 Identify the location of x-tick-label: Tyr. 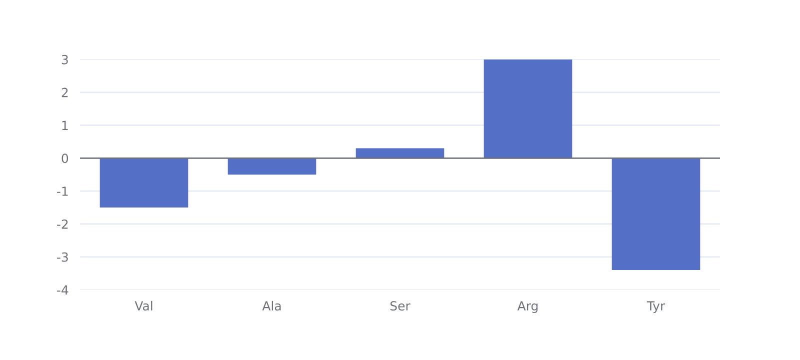
(656, 307).